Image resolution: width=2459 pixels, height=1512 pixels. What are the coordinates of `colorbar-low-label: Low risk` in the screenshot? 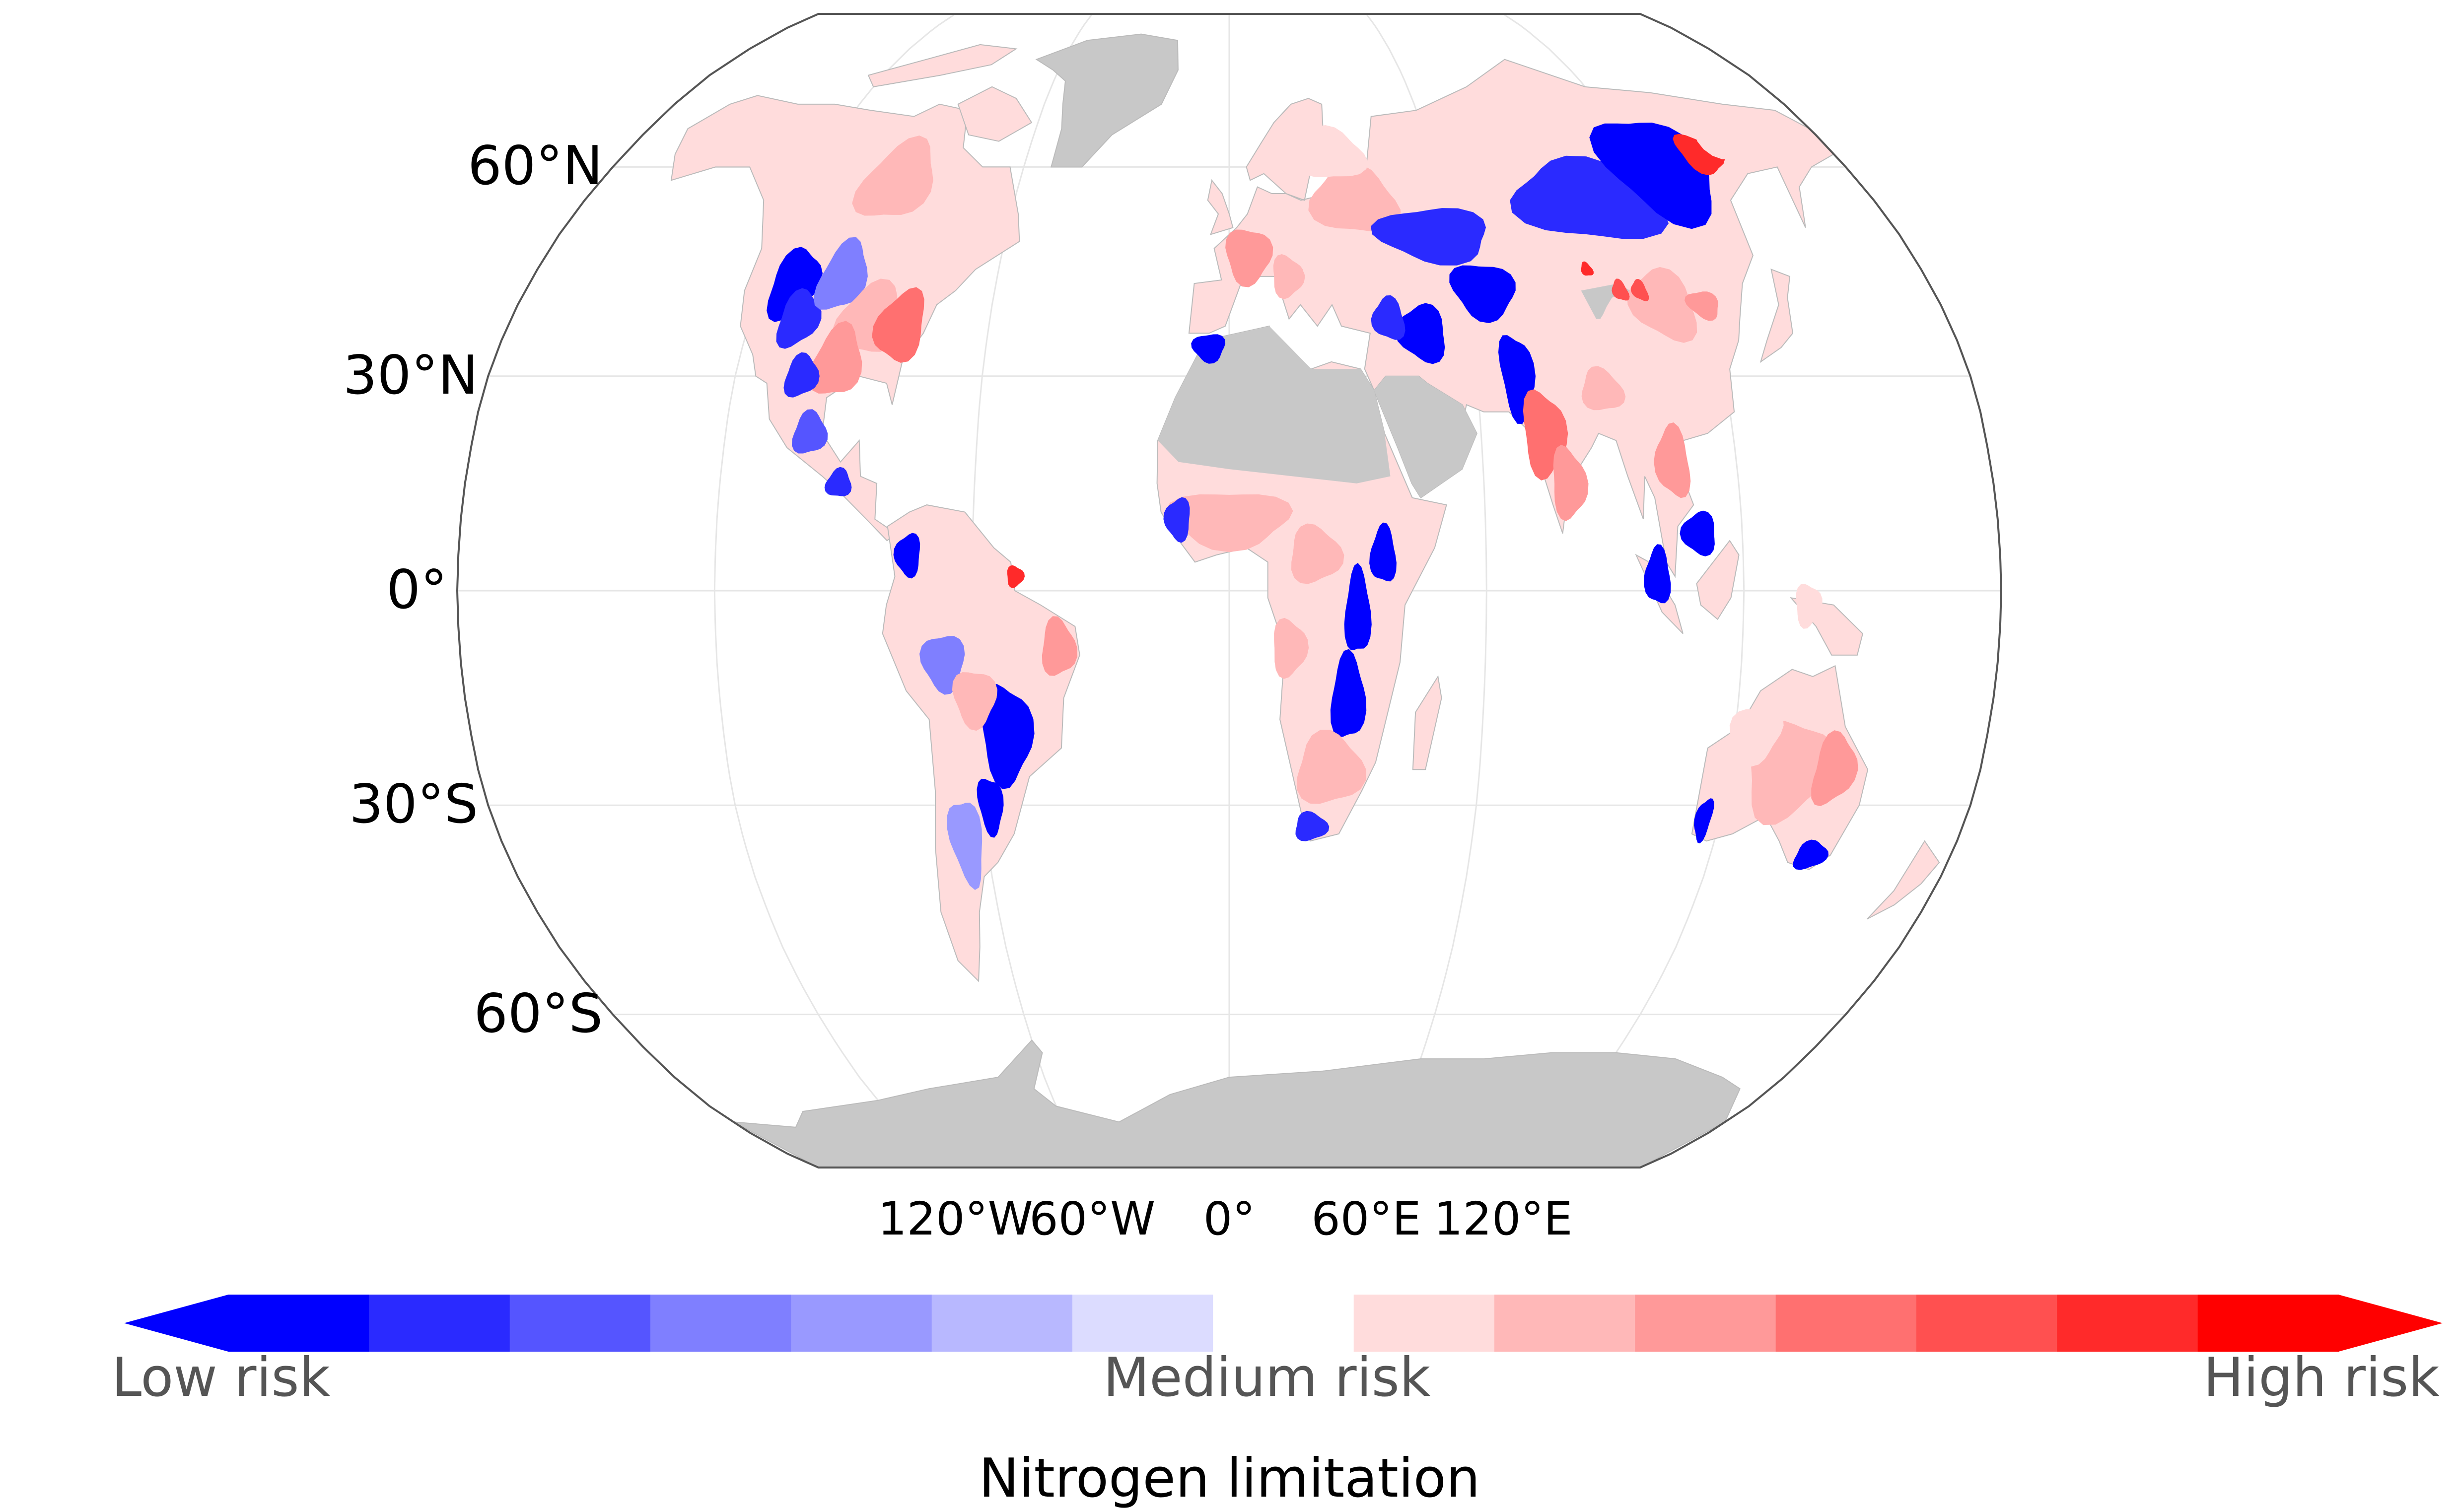 It's located at (221, 1378).